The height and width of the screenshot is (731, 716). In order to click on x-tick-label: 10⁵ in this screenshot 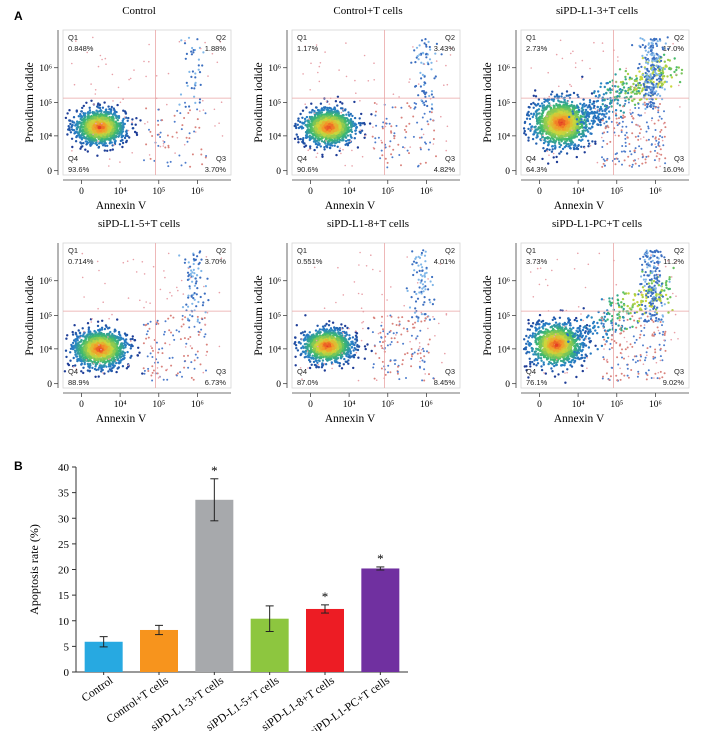, I will do `click(158, 192)`.